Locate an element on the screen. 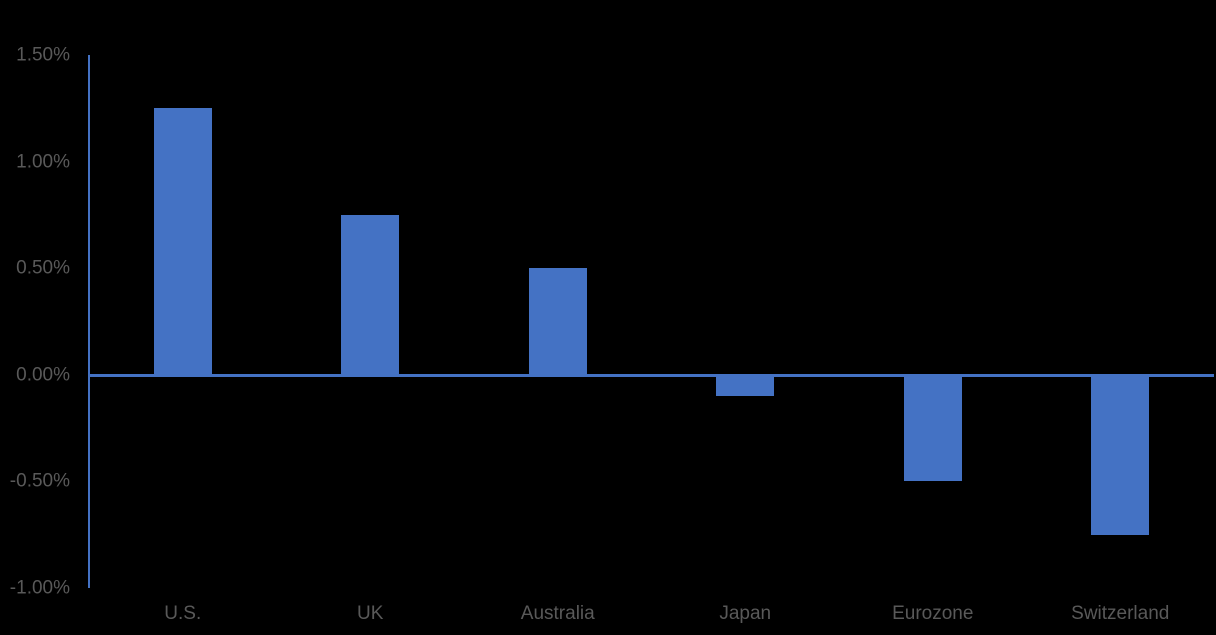  x-category-label: Japan is located at coordinates (745, 613).